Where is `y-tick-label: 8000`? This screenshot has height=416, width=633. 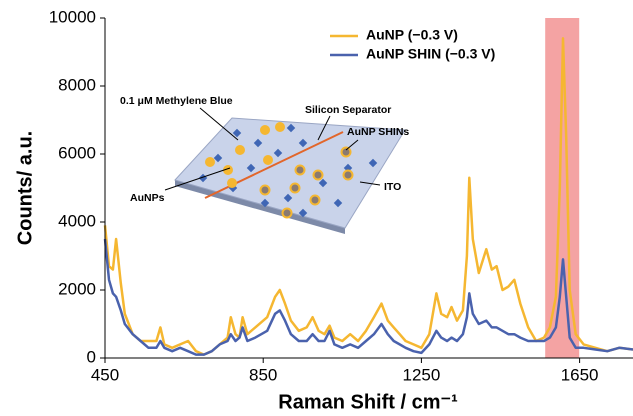 y-tick-label: 8000 is located at coordinates (77, 84).